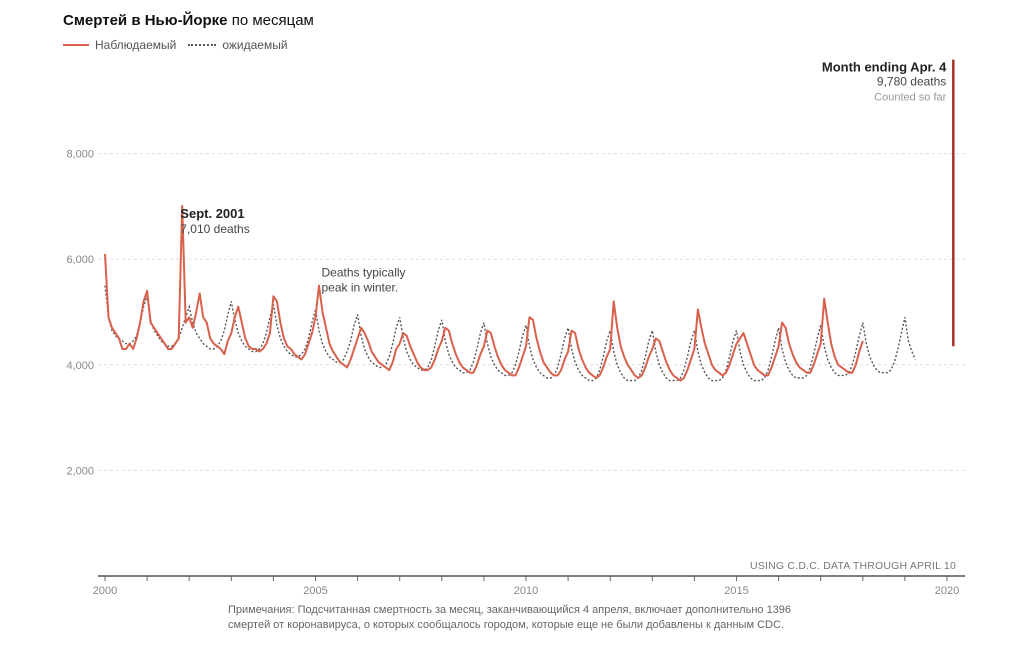 This screenshot has height=650, width=1024. What do you see at coordinates (76, 45) in the screenshot?
I see `legend-observed-swatch` at bounding box center [76, 45].